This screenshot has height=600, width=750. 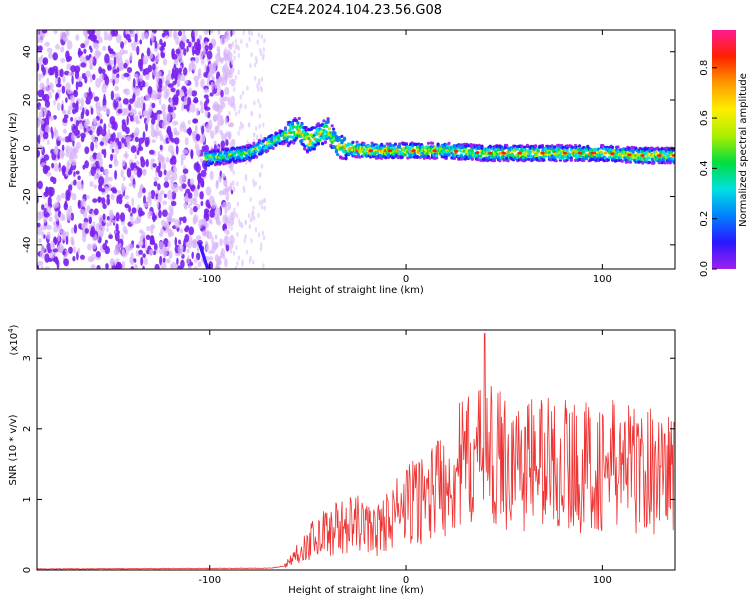 What do you see at coordinates (27, 196) in the screenshot?
I see `y-tick-label: -20` at bounding box center [27, 196].